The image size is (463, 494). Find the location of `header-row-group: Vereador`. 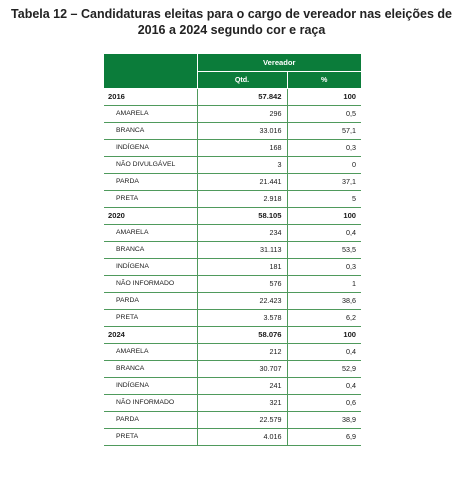

header-row-group: Vereador is located at coordinates (233, 63).